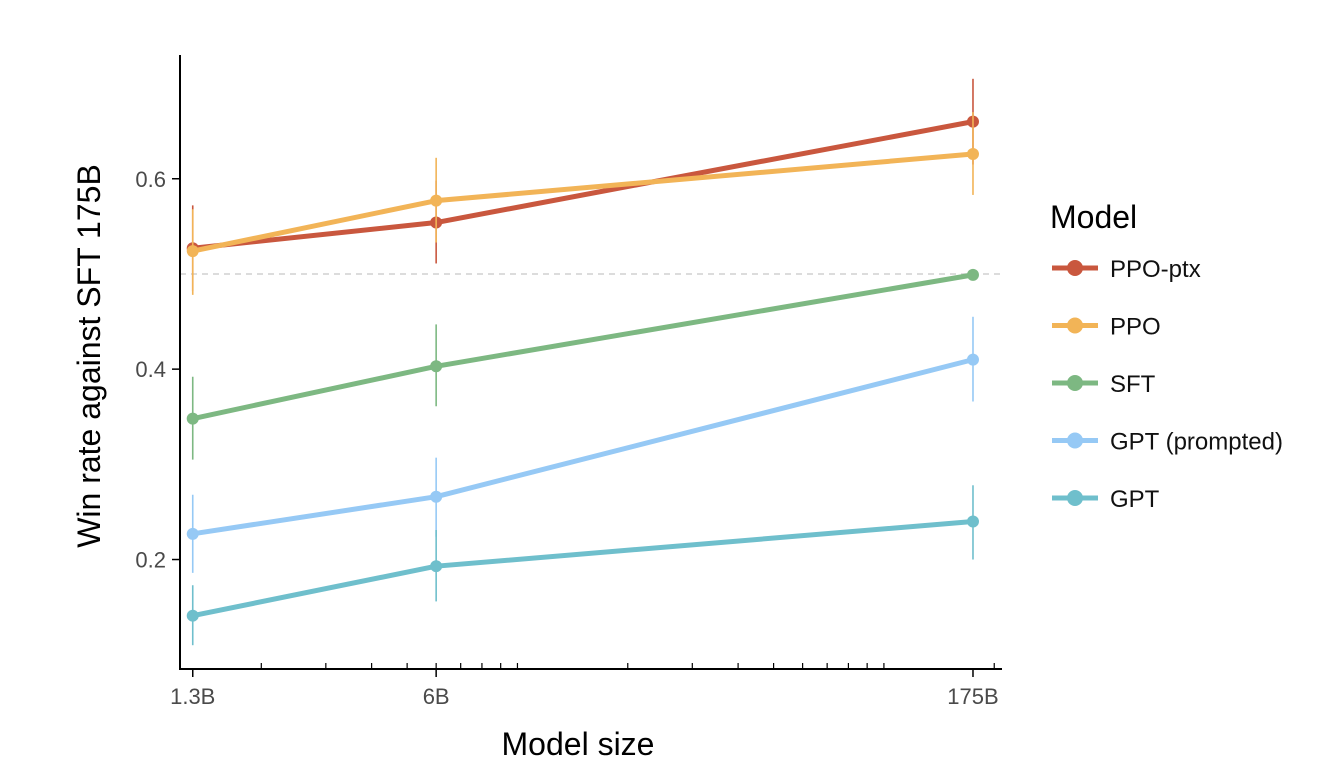 Image resolution: width=1340 pixels, height=782 pixels. I want to click on legend-title: Model, so click(1093, 217).